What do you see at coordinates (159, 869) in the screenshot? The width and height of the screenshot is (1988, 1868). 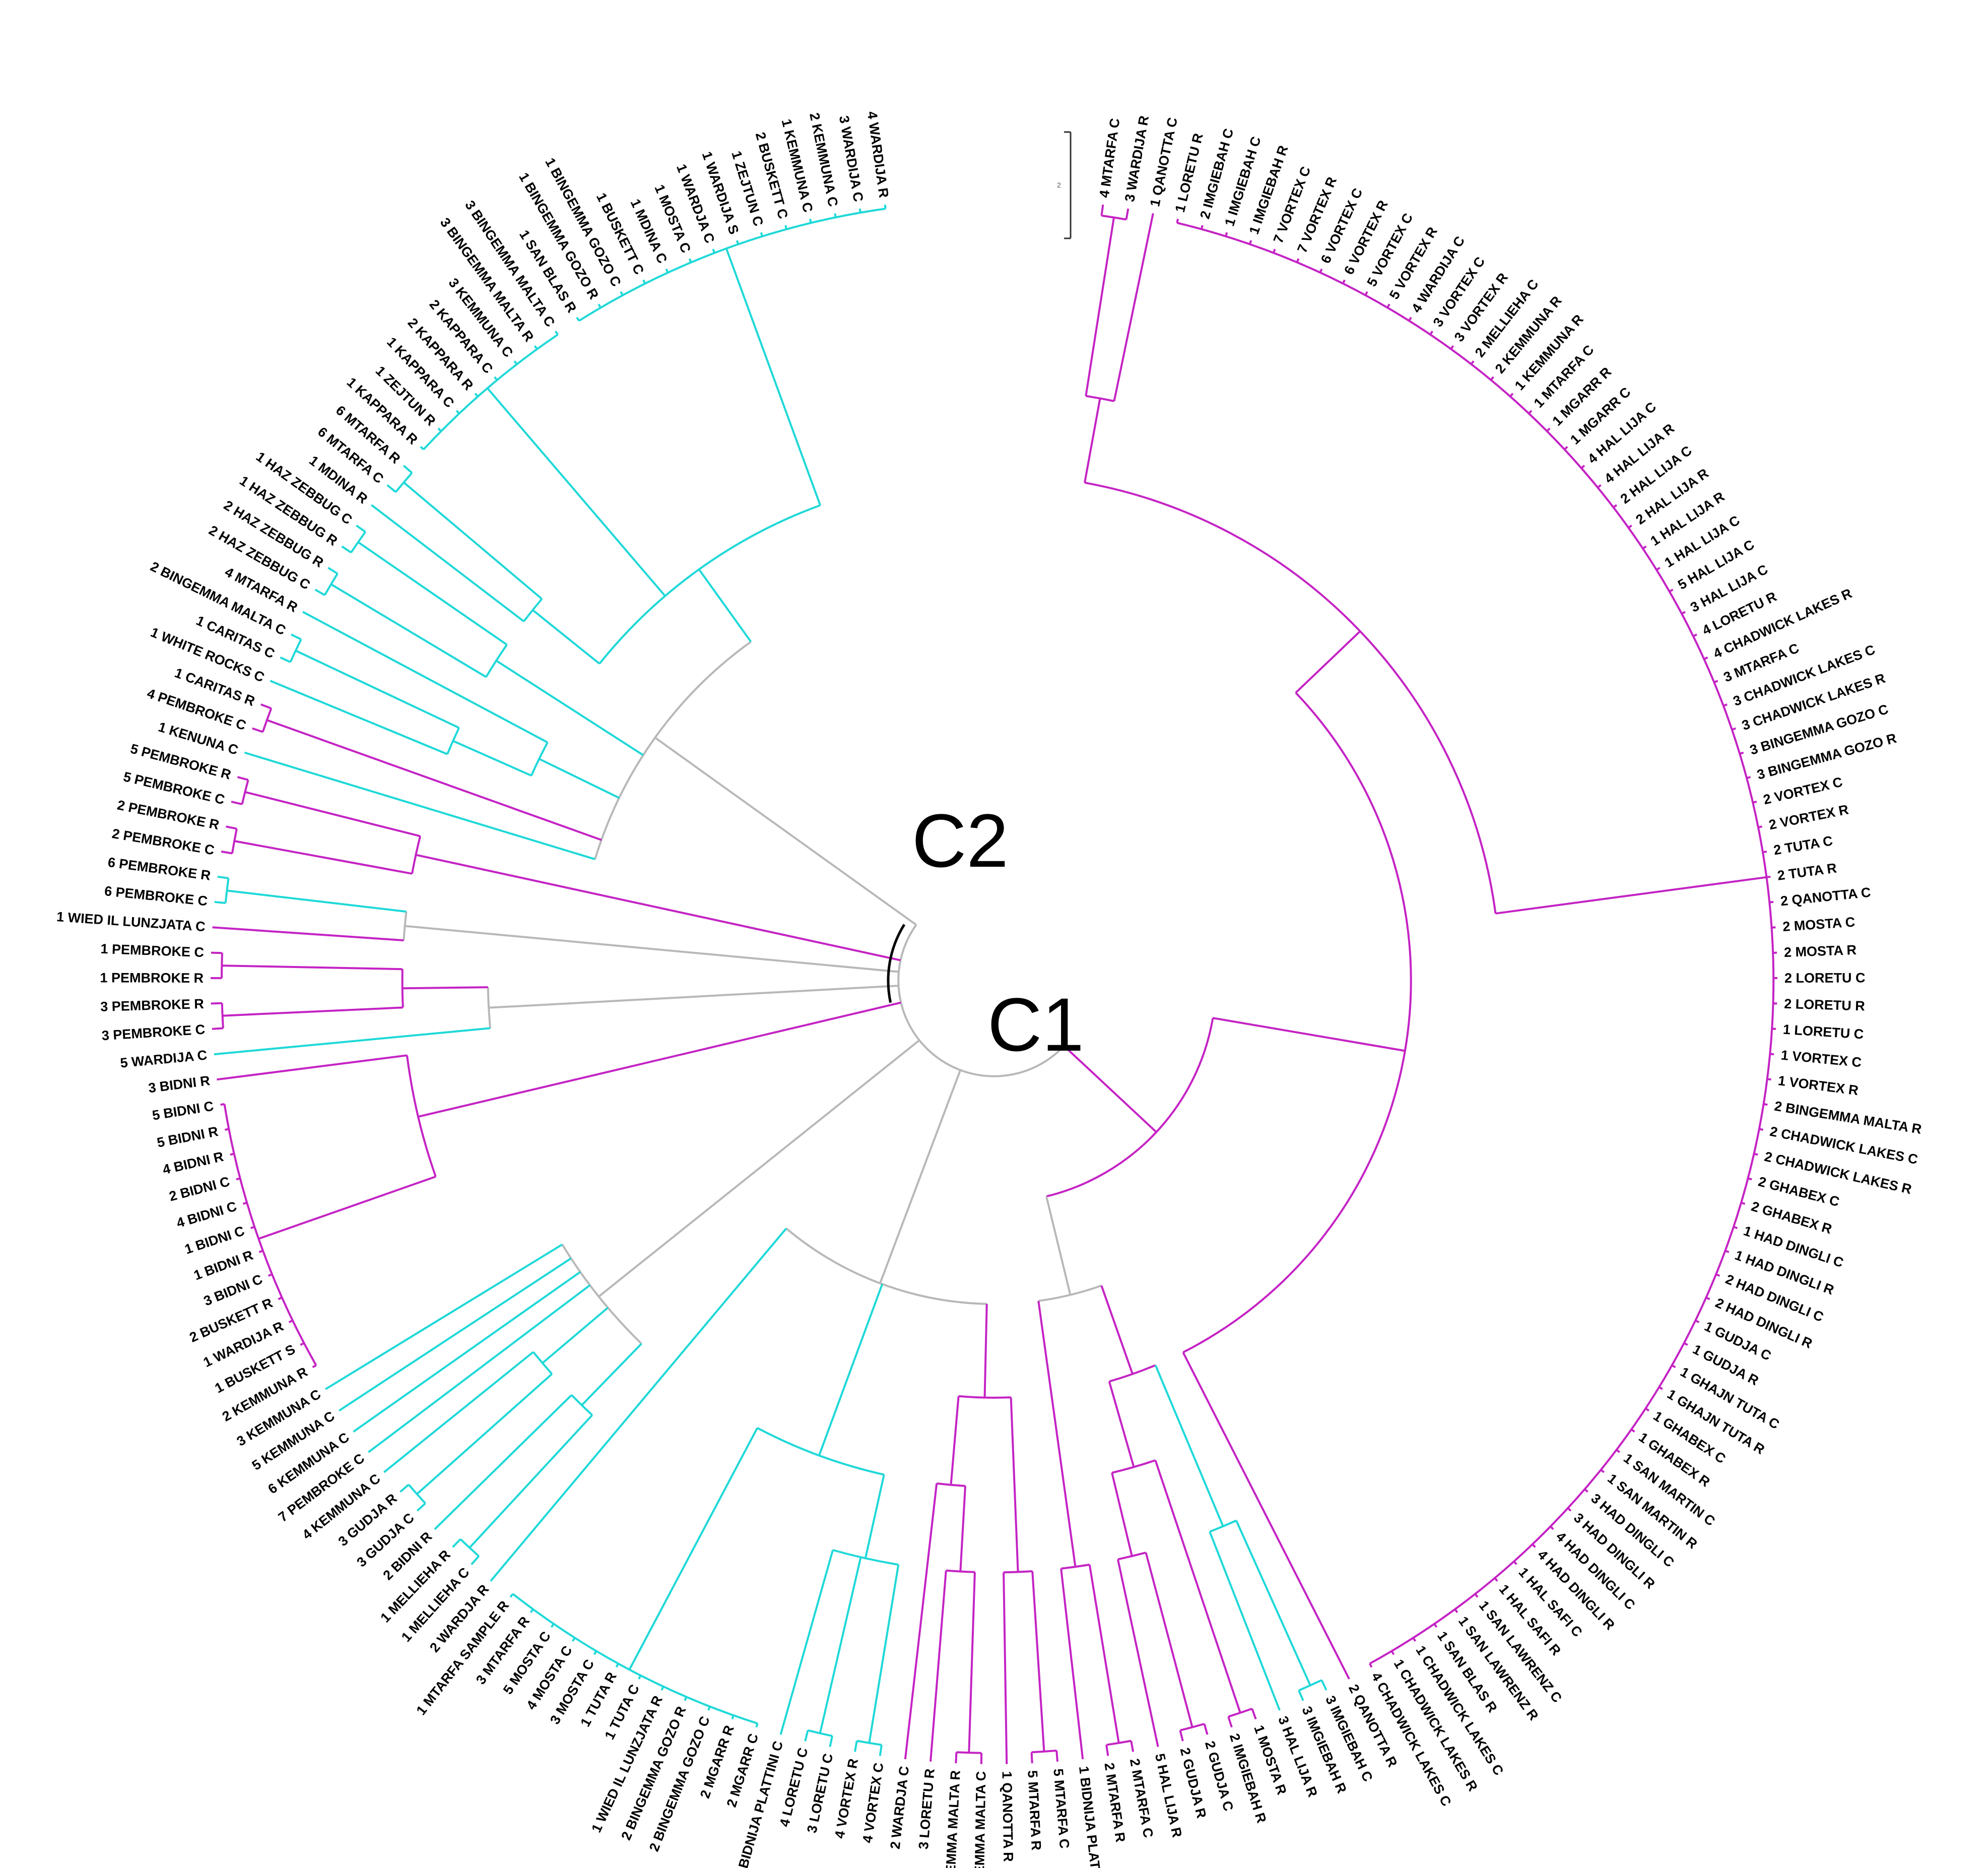 I see `leaf-label: 6 PEMBROKE R` at bounding box center [159, 869].